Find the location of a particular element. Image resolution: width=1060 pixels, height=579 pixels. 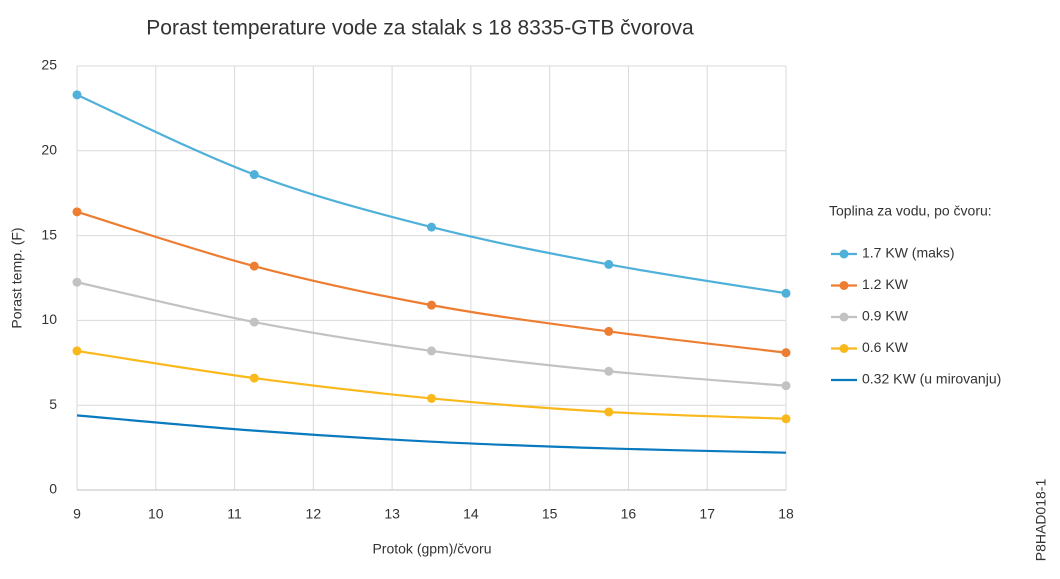

y-tick-label: 10 is located at coordinates (49, 319).